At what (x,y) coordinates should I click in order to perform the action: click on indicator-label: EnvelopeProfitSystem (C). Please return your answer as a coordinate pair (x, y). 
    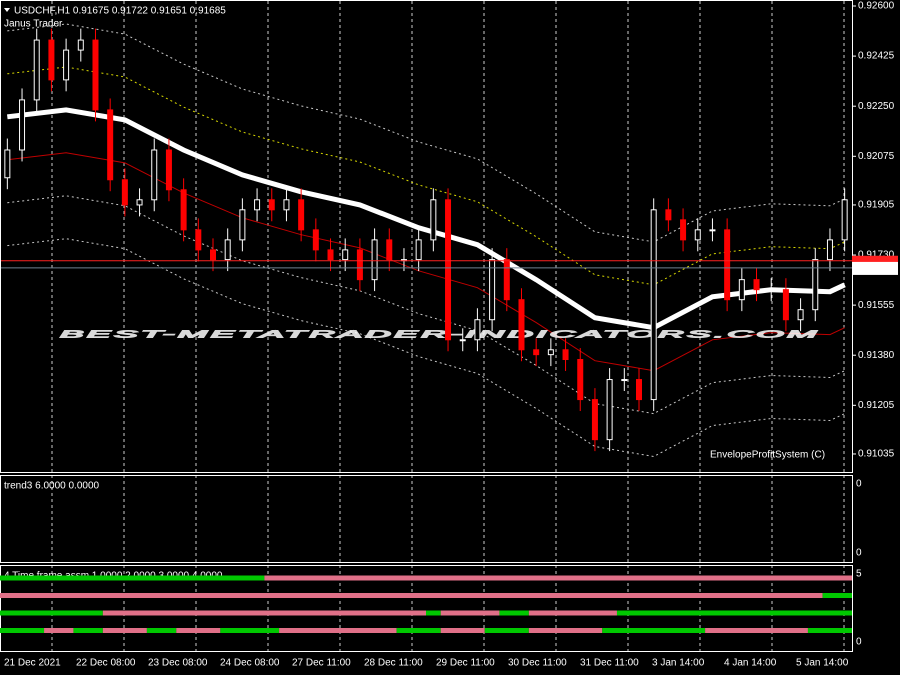
    Looking at the image, I should click on (767, 455).